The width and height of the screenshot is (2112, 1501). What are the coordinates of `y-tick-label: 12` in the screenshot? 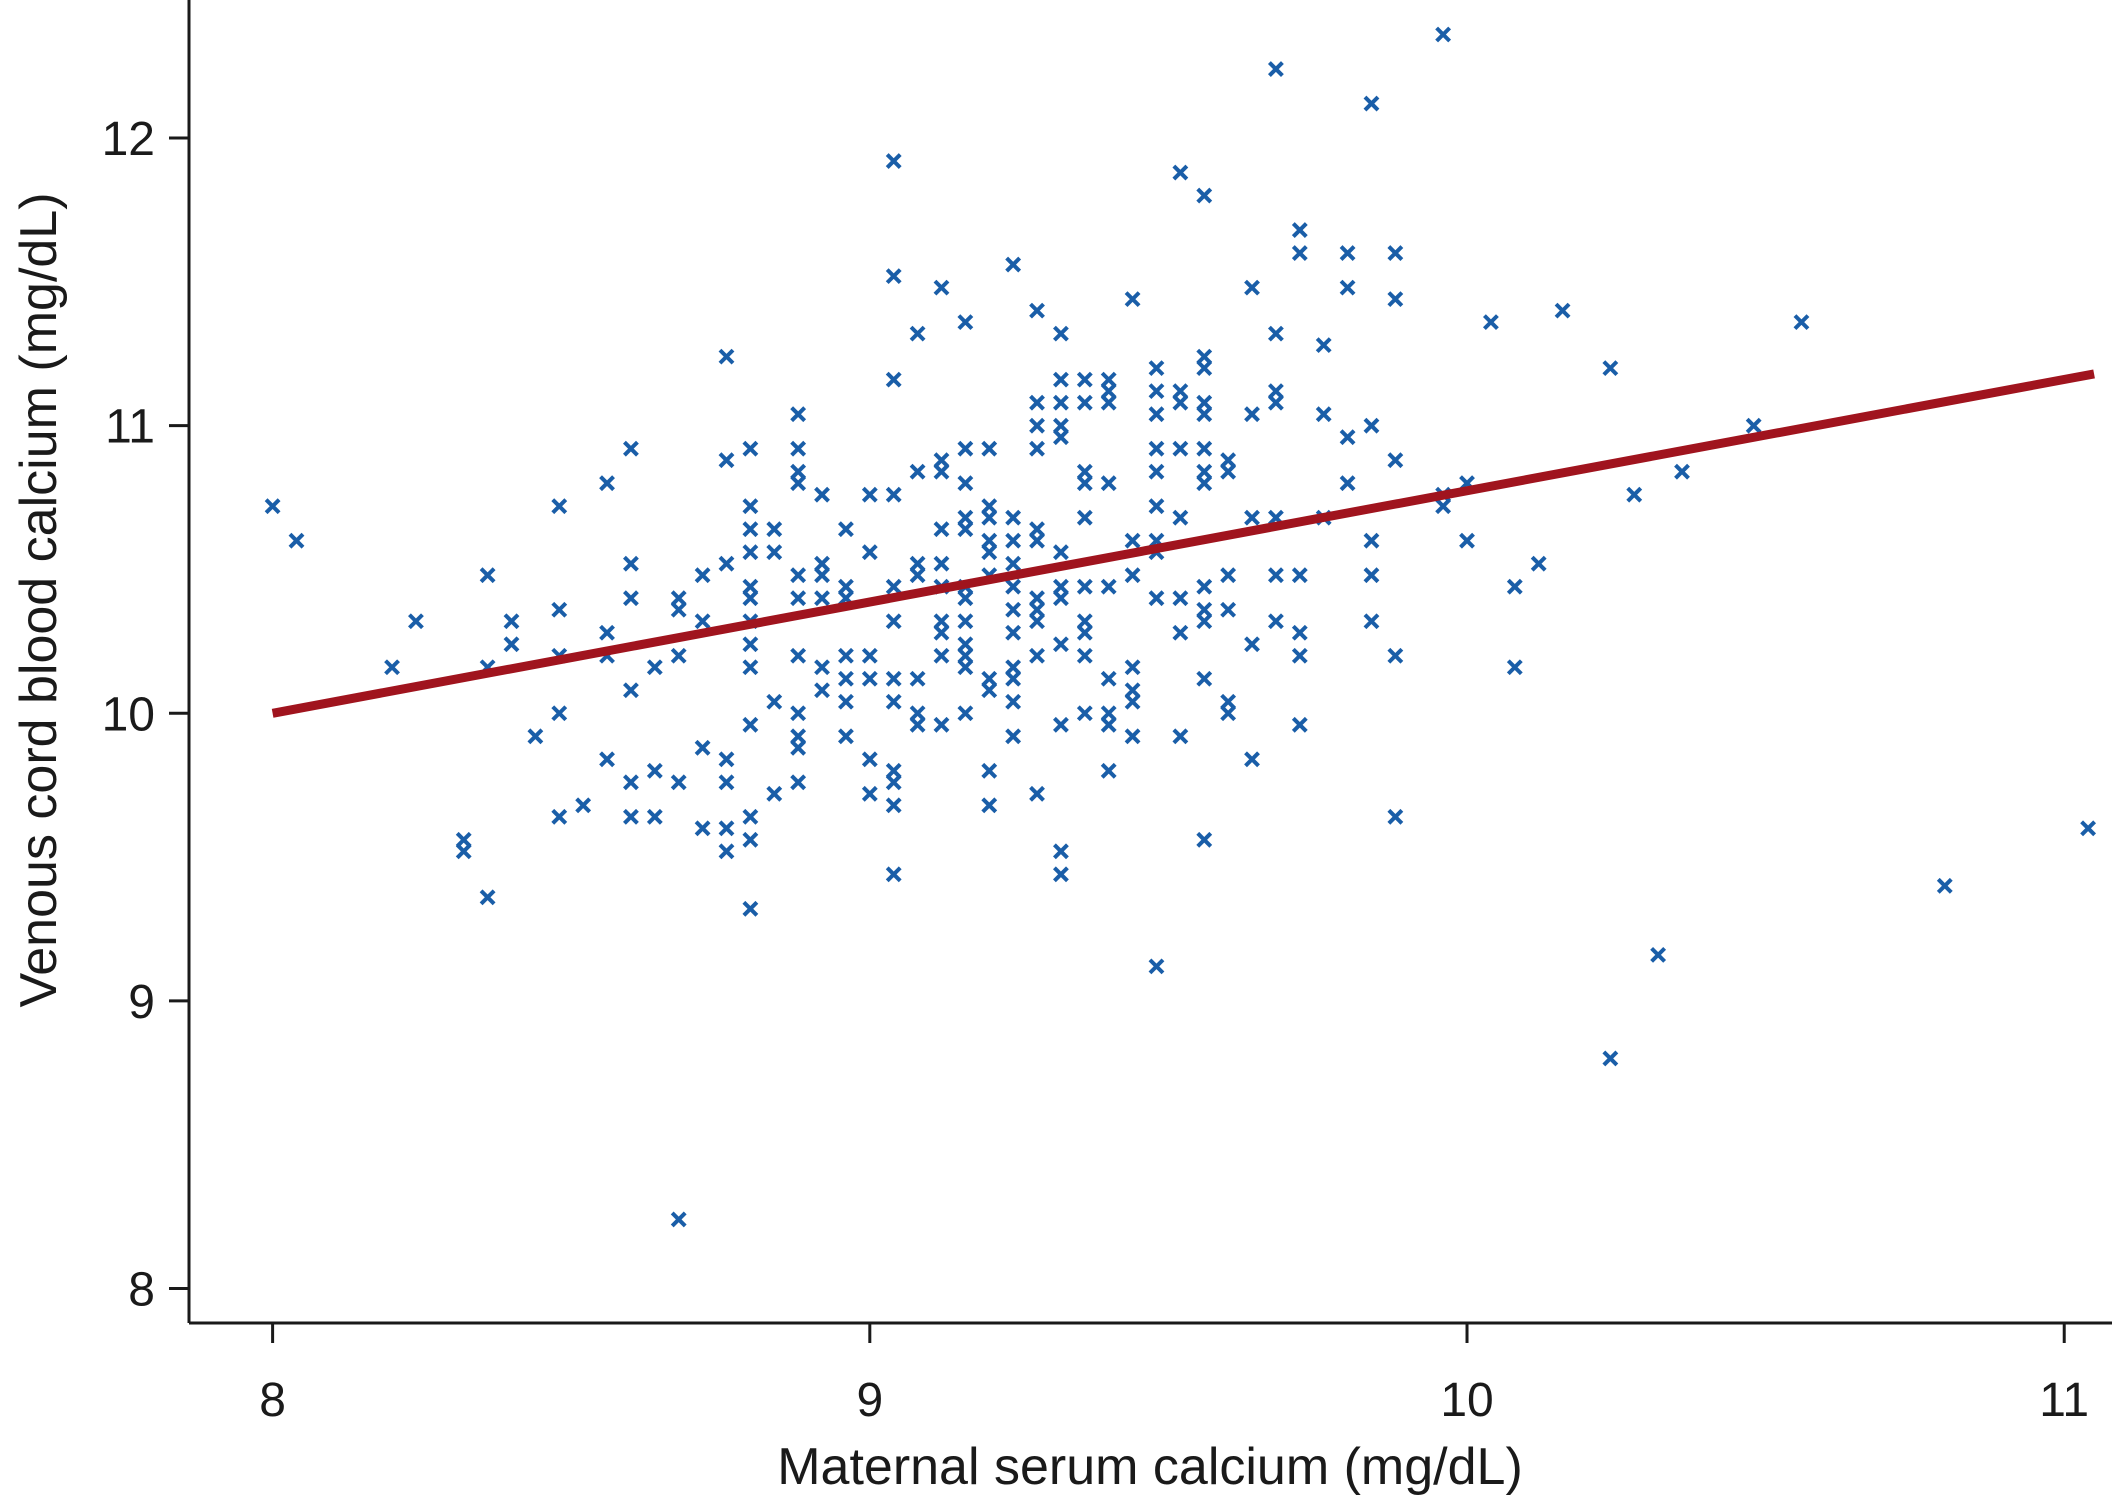 It's located at (128, 139).